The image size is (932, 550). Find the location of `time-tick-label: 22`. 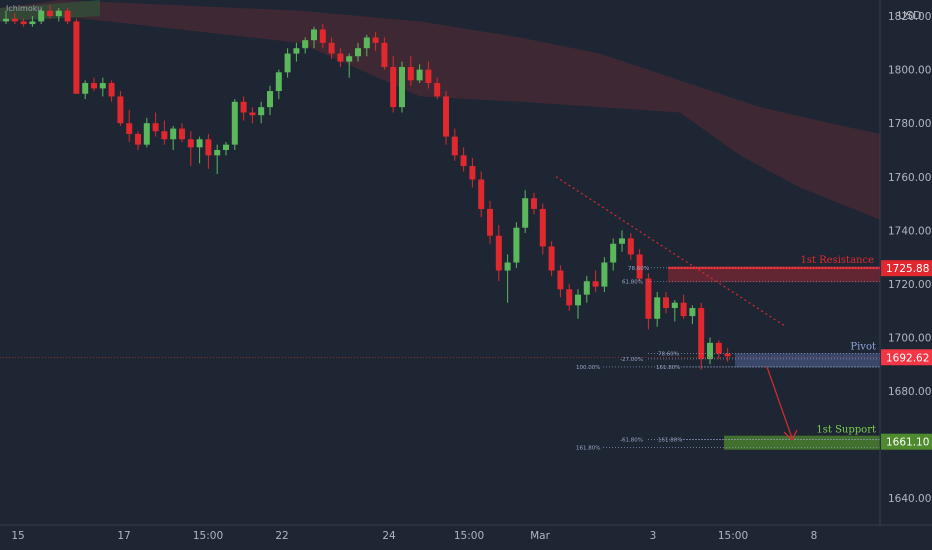

time-tick-label: 22 is located at coordinates (281, 536).